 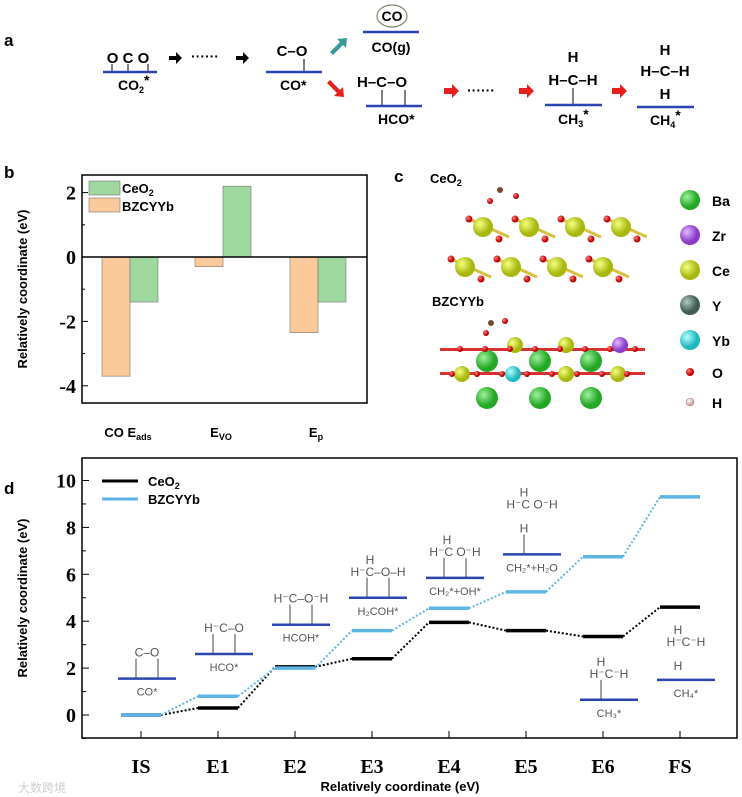 What do you see at coordinates (705, 300) in the screenshot?
I see `element-legend: Ba Zr Ce Y Yb OH` at bounding box center [705, 300].